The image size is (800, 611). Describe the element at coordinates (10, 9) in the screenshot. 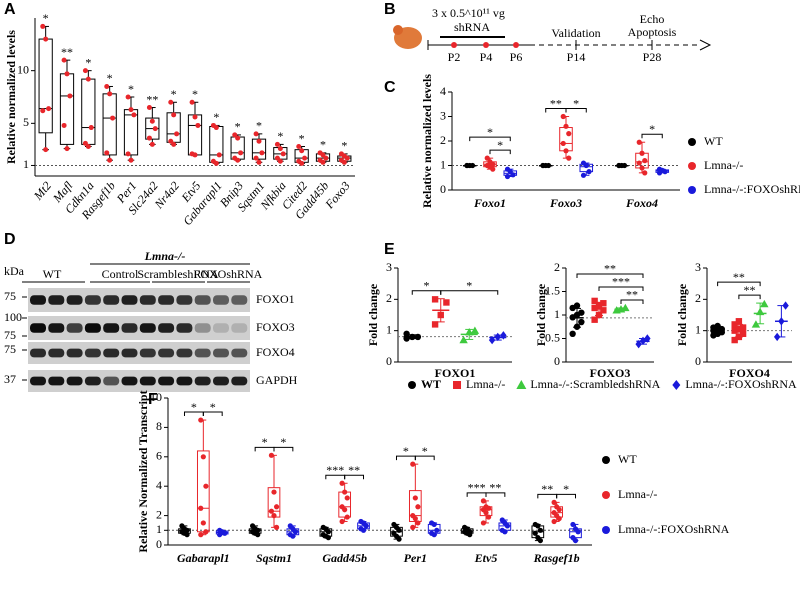

I see `panel-label: A` at that location.